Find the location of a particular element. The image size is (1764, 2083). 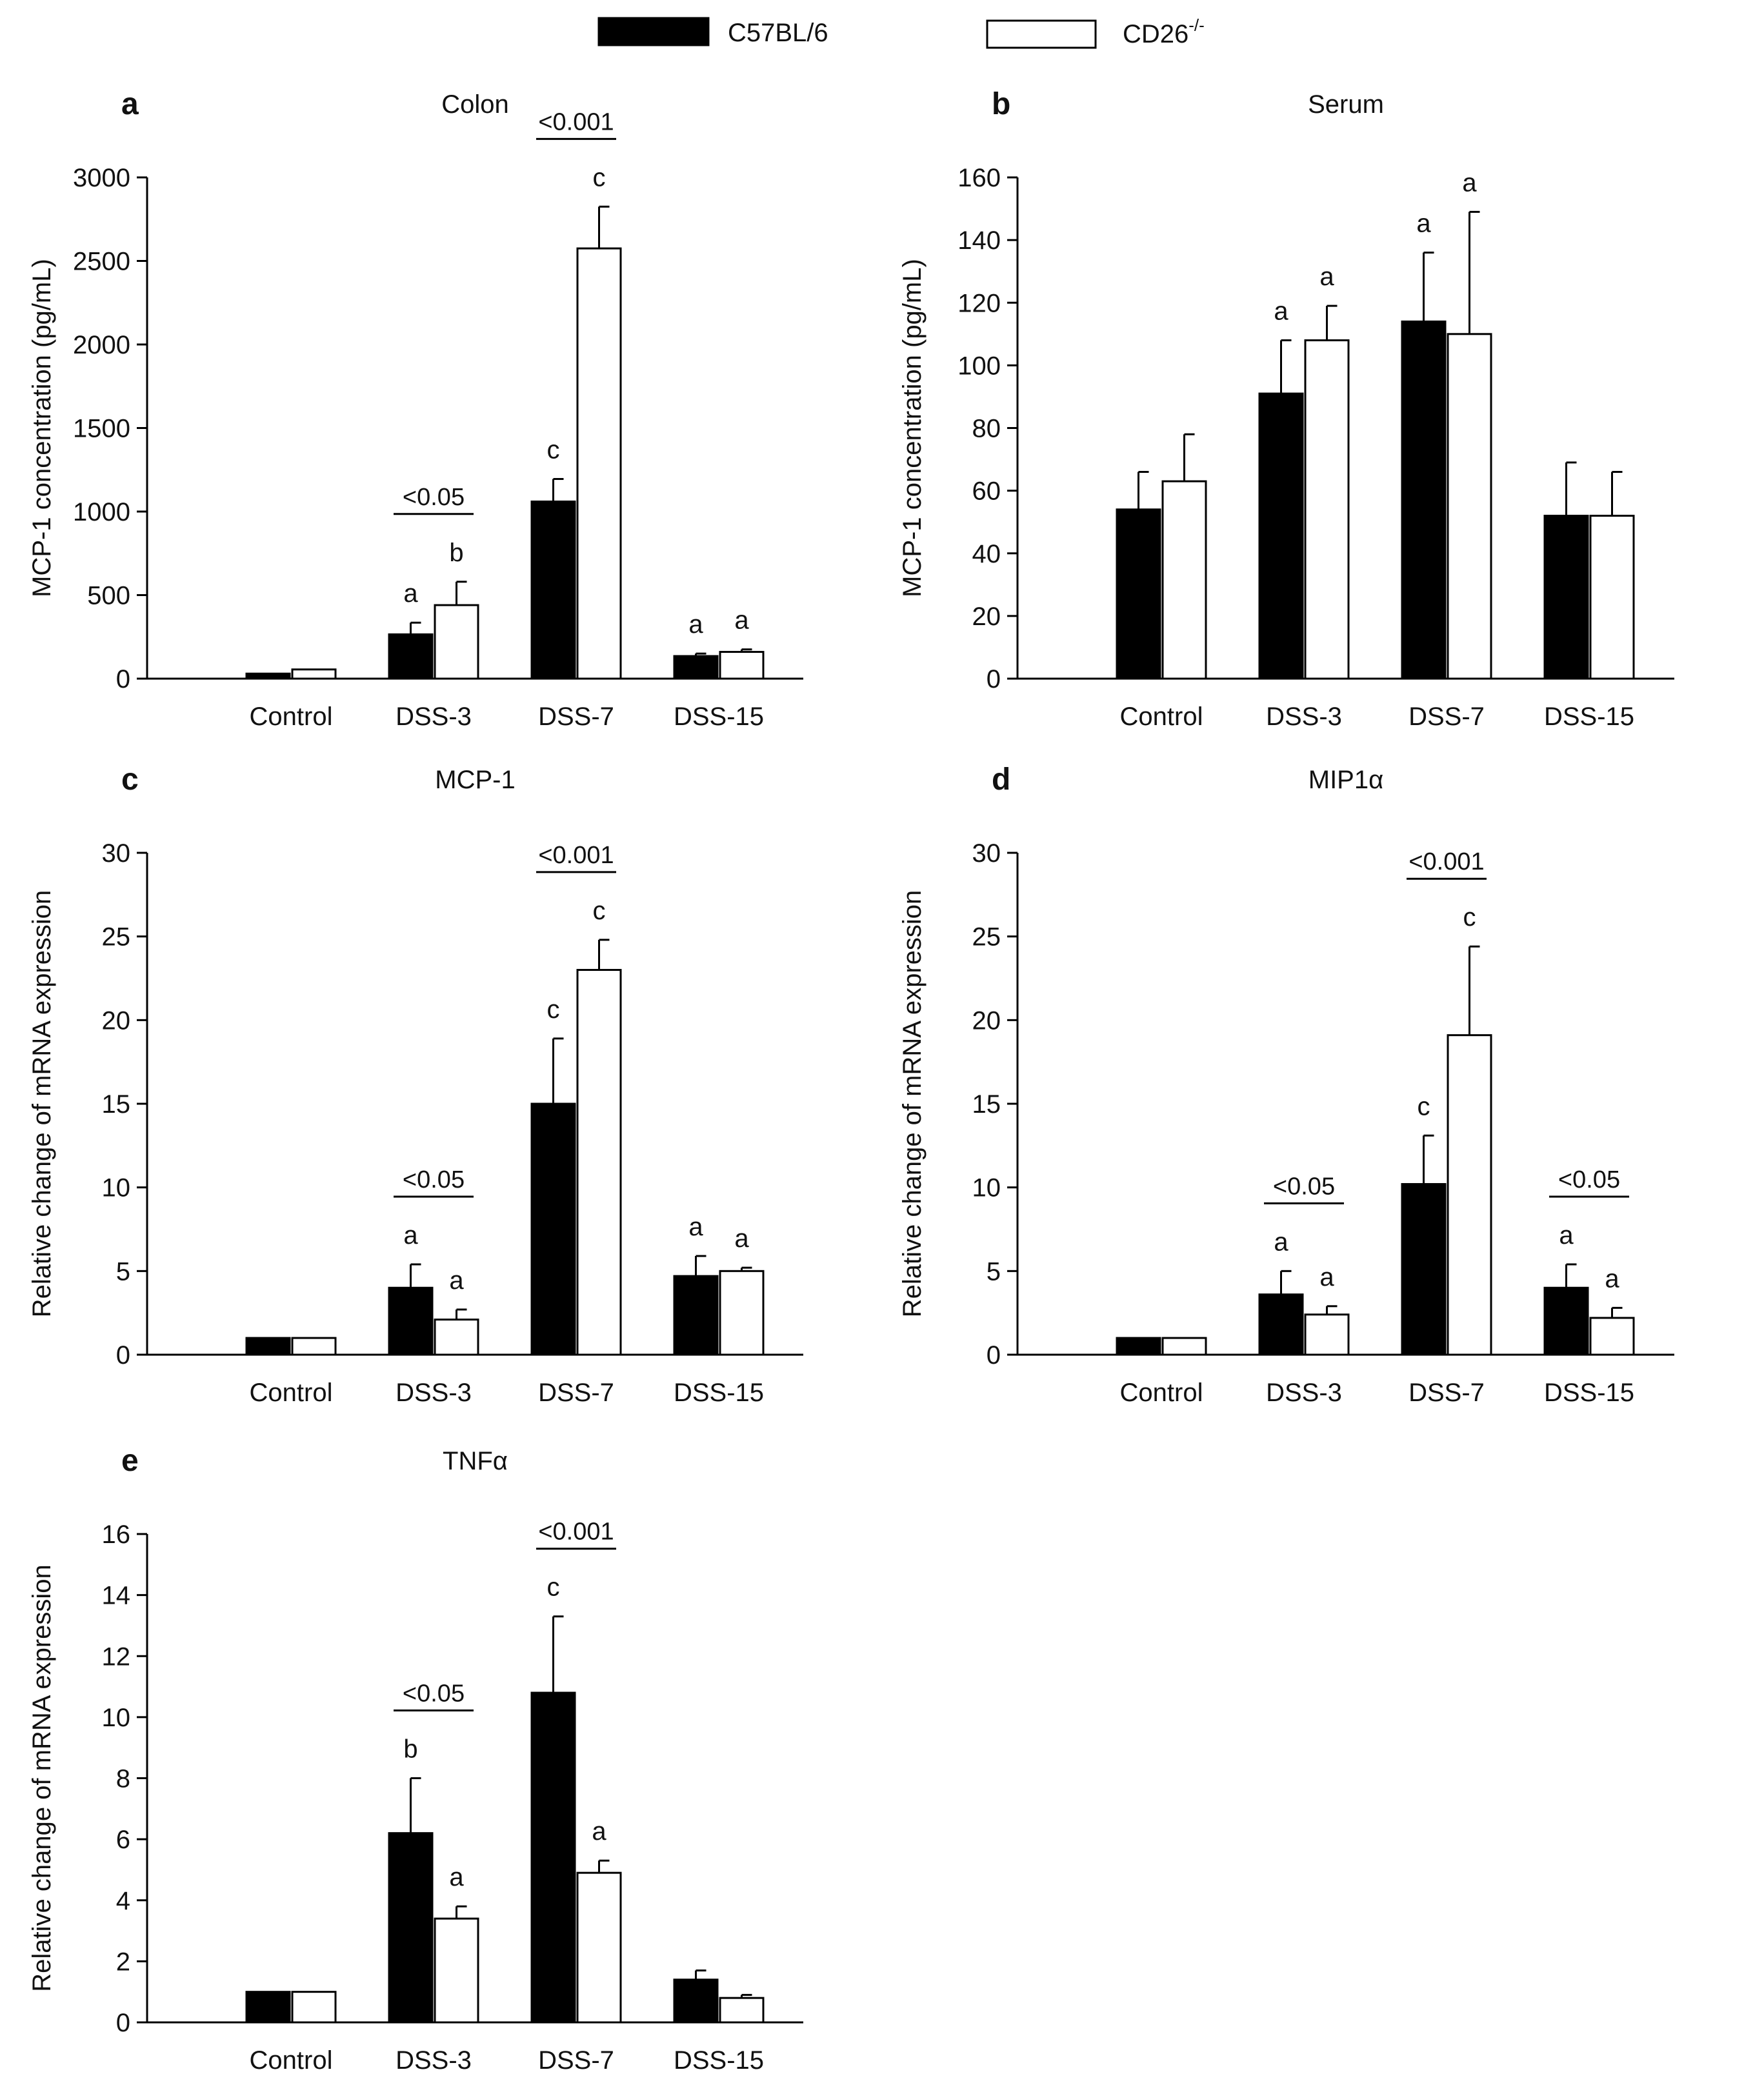

category-dss-3: DSS-3 a a <0.05 is located at coordinates (1304, 1290).